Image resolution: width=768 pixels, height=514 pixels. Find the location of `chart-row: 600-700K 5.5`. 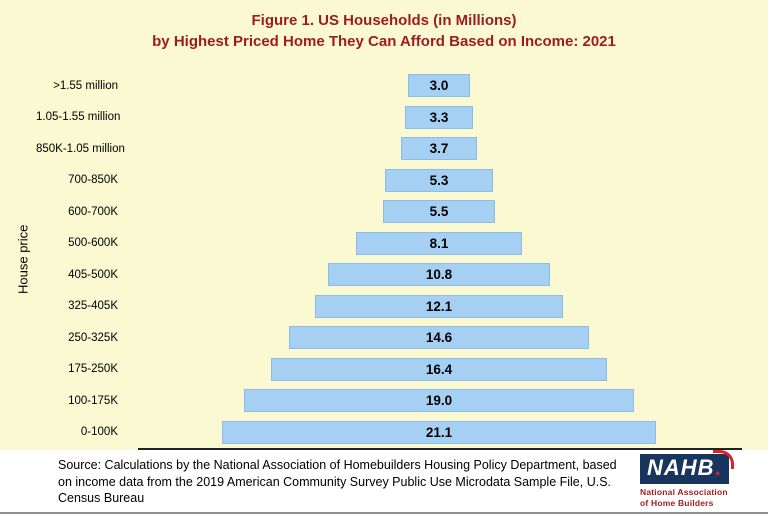

chart-row: 600-700K 5.5 is located at coordinates (388, 212).